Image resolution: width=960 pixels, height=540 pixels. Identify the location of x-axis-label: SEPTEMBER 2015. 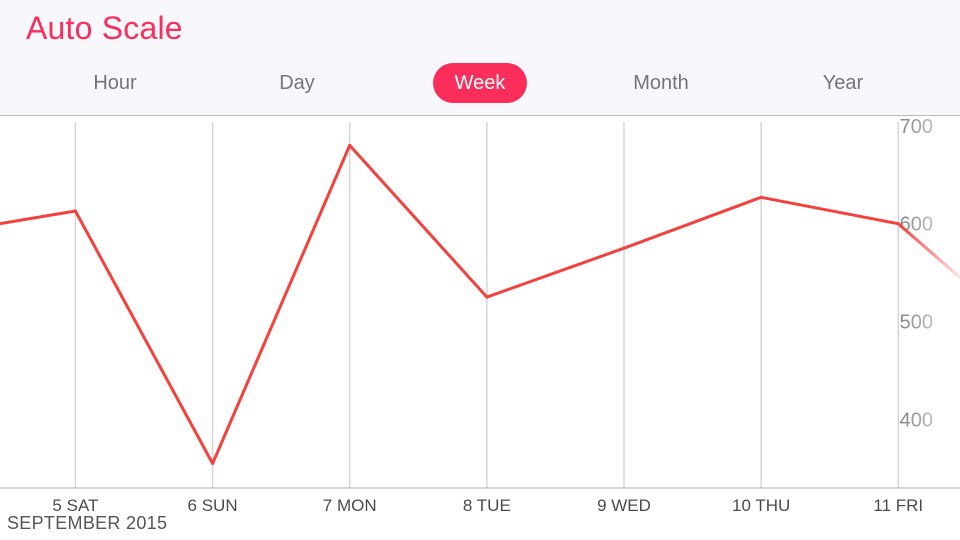
(87, 523).